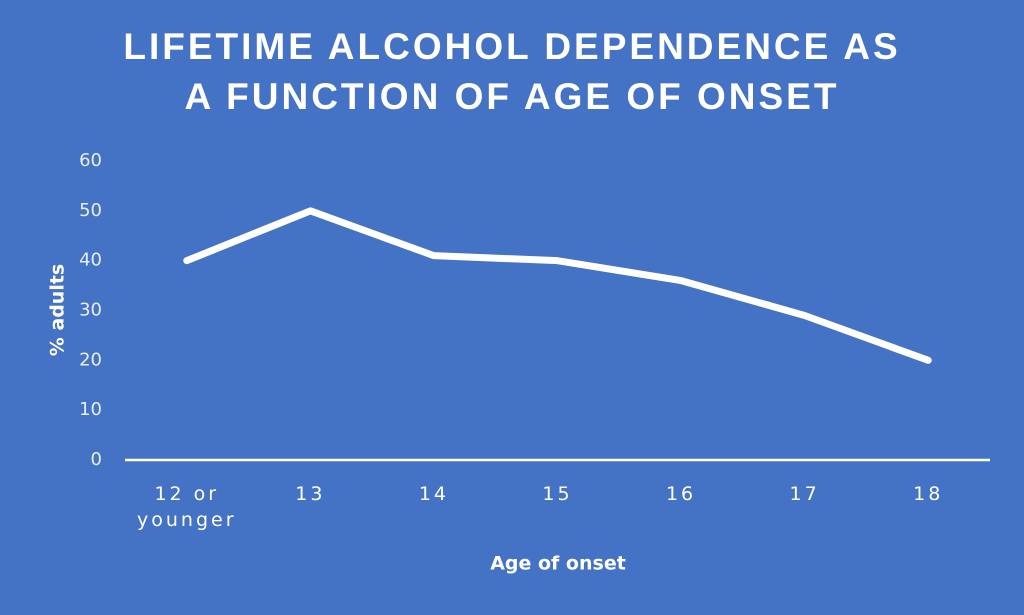 This screenshot has width=1024, height=615. Describe the element at coordinates (90, 409) in the screenshot. I see `y-tick-label: 10` at that location.